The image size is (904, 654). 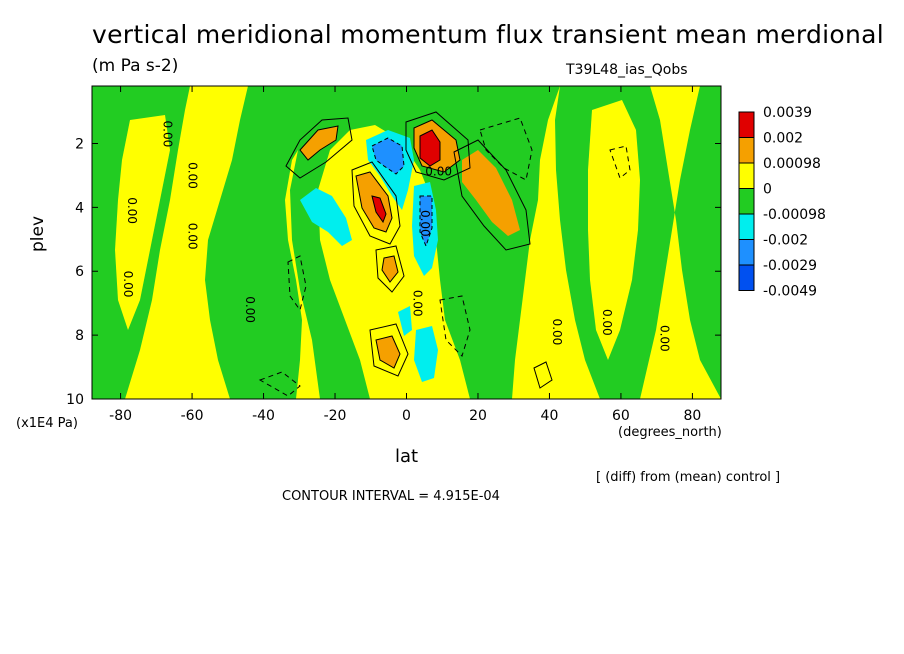 I want to click on x-tick-label: 20, so click(x=478, y=416).